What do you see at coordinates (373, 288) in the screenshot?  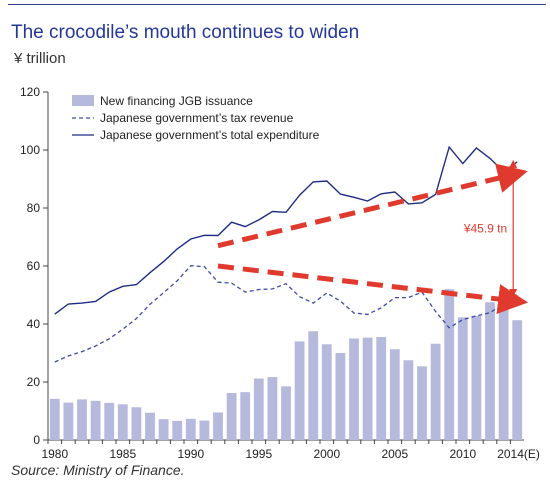 I see `trend-arrow-revenue` at bounding box center [373, 288].